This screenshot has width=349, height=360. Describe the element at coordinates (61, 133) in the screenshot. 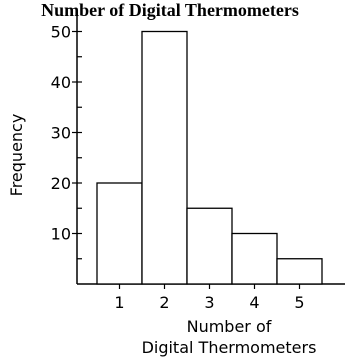

I see `y-tick-label: 30` at that location.